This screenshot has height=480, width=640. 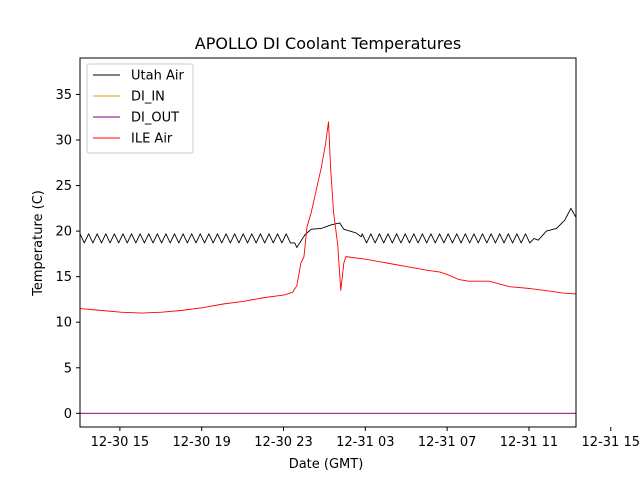 What do you see at coordinates (152, 139) in the screenshot?
I see `legend-entry-label: ILE Air` at bounding box center [152, 139].